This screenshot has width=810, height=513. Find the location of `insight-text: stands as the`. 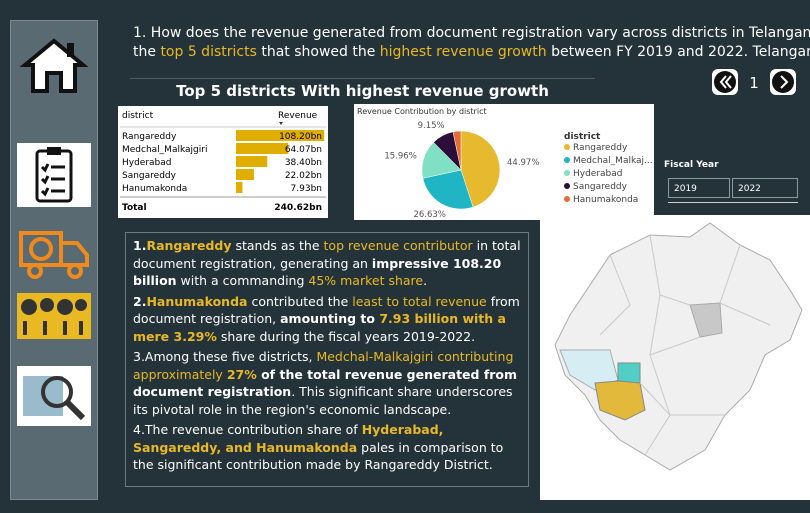

insight-text: stands as the is located at coordinates (277, 245).